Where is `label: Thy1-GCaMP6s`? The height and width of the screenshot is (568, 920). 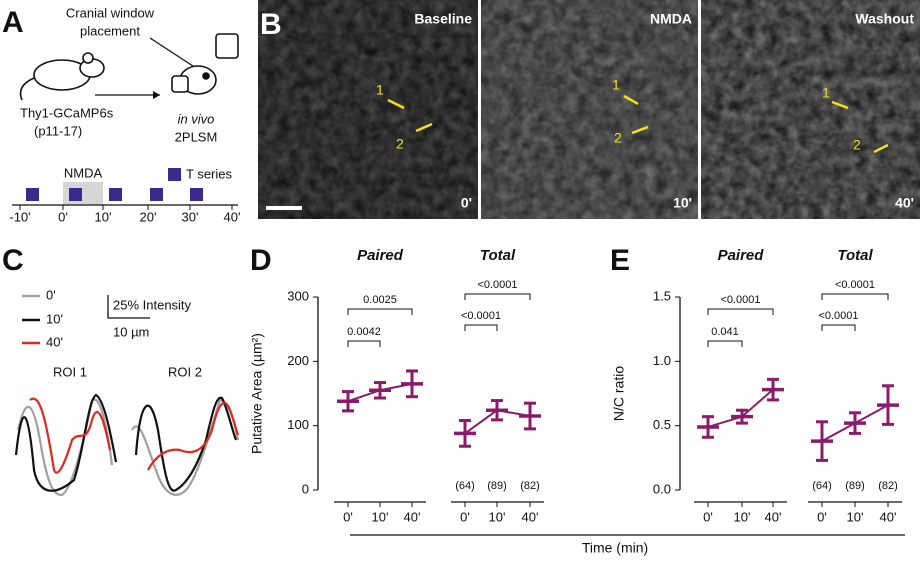
label: Thy1-GCaMP6s is located at coordinates (67, 112).